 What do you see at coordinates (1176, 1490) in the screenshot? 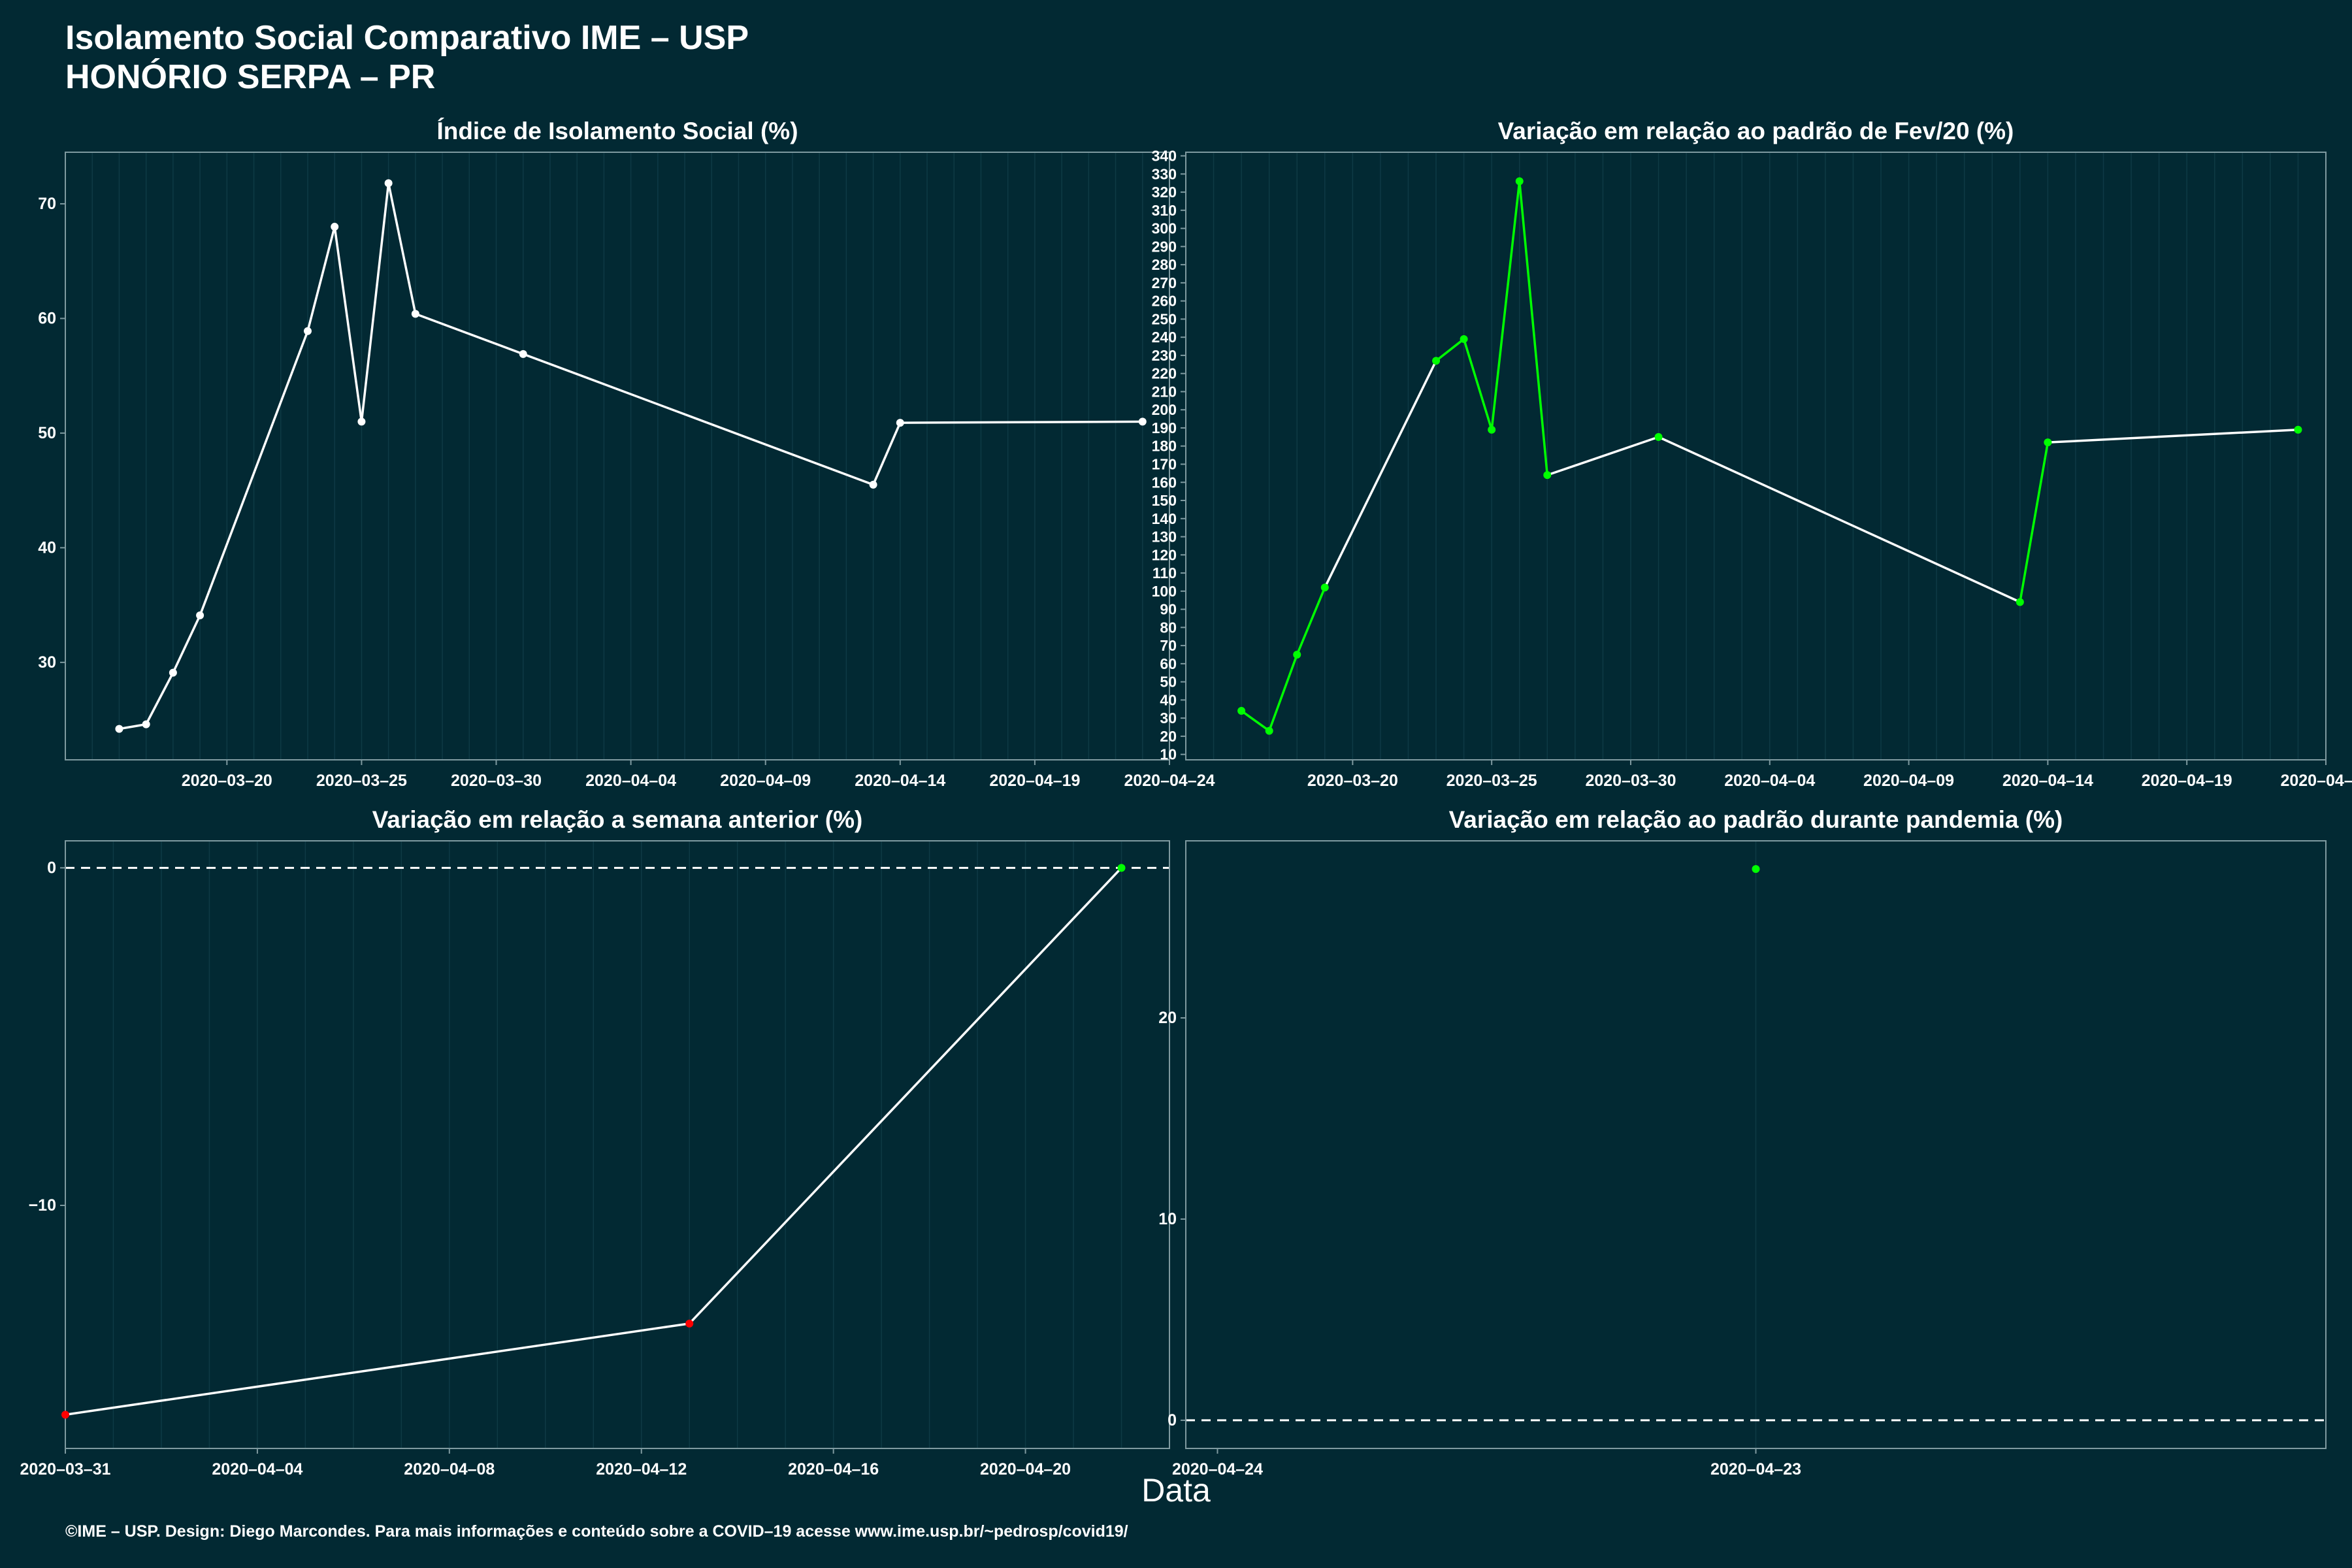
I see `x-axis-label: Data` at bounding box center [1176, 1490].